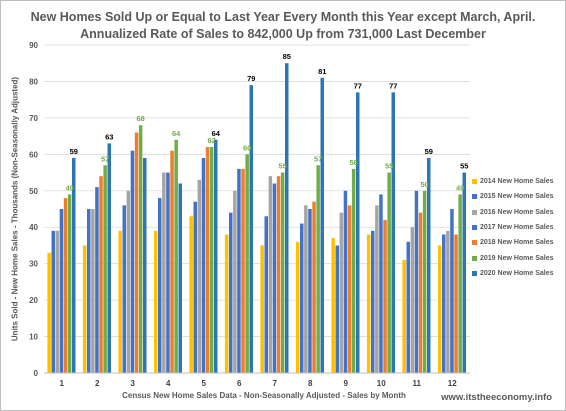  I want to click on legend-label: 2017 New Home Sales, so click(517, 228).